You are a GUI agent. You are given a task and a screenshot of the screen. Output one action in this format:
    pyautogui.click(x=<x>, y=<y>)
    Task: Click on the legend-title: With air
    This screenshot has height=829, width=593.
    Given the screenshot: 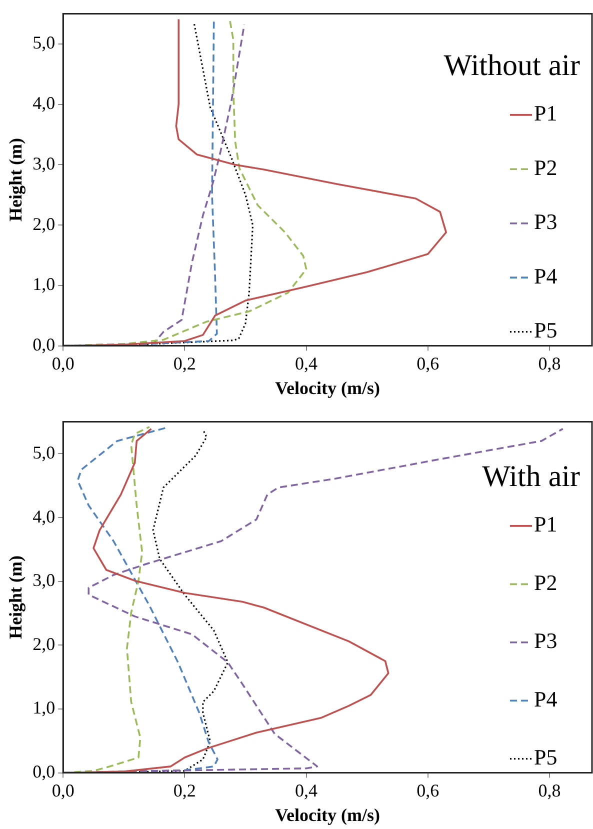 What is the action you would take?
    pyautogui.click(x=531, y=476)
    